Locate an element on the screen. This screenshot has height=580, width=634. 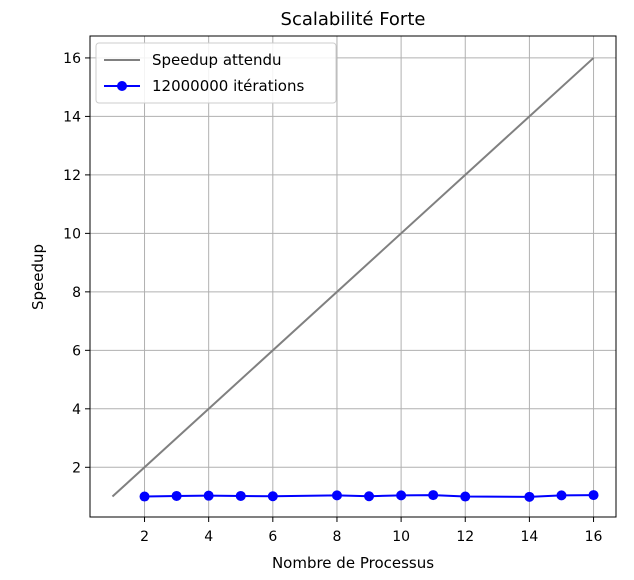
x-axis-label: Nombre de Processus is located at coordinates (353, 563).